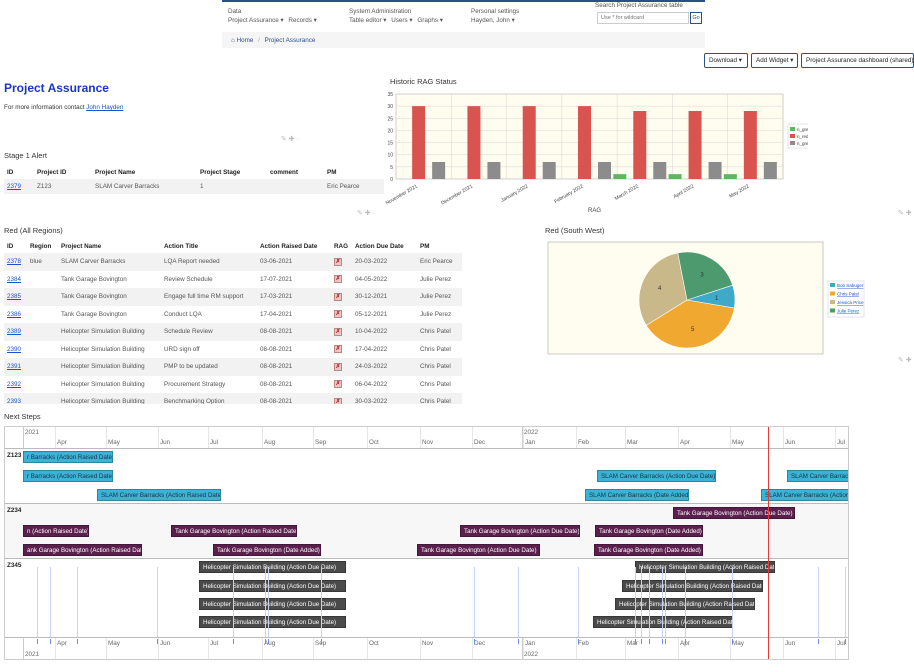 Image resolution: width=914 pixels, height=672 pixels. I want to click on month-label: Sep, so click(321, 442).